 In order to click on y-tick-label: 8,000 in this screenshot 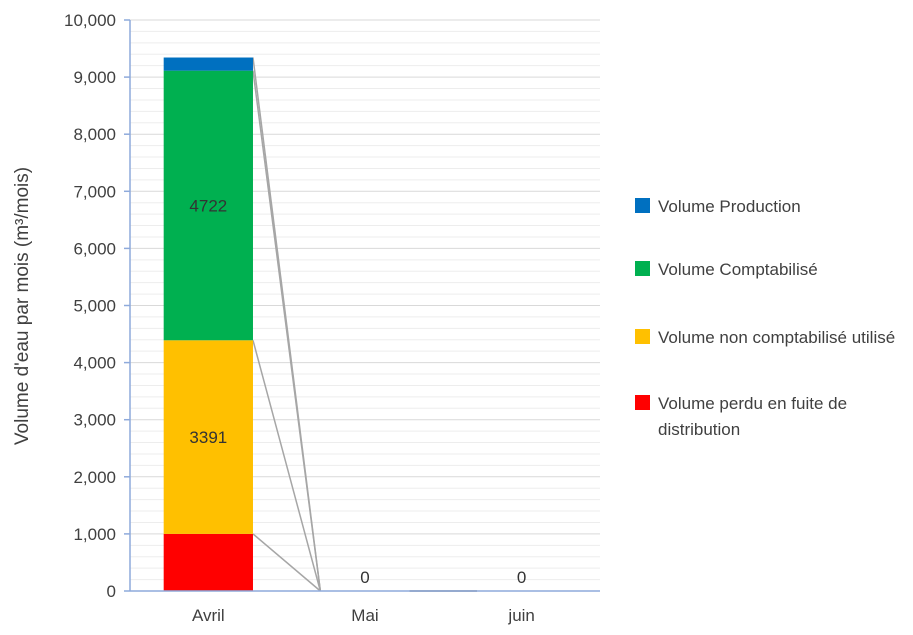, I will do `click(94, 134)`.